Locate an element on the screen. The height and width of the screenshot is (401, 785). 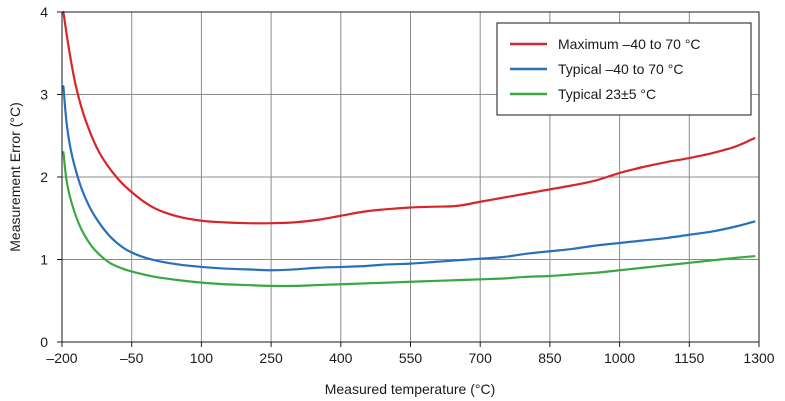
y-tick-label: 1 is located at coordinates (44, 260).